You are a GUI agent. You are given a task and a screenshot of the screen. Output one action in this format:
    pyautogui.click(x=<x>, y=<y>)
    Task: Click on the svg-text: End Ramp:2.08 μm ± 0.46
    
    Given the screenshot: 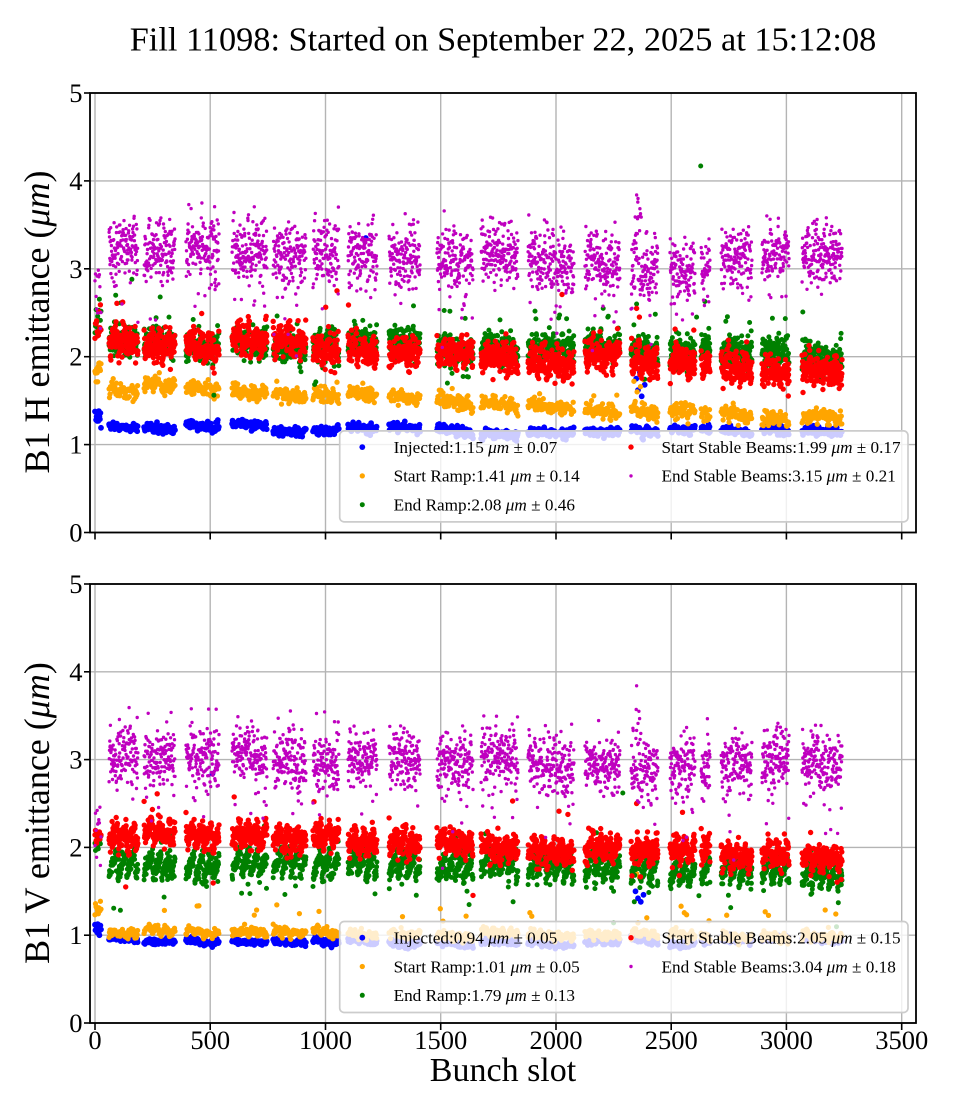 What is the action you would take?
    pyautogui.click(x=485, y=505)
    